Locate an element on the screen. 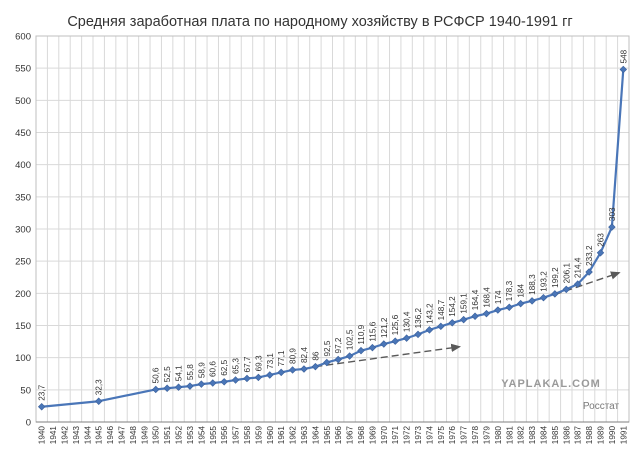 This screenshot has width=640, height=458. x-tick-label: 1963 is located at coordinates (304, 435).